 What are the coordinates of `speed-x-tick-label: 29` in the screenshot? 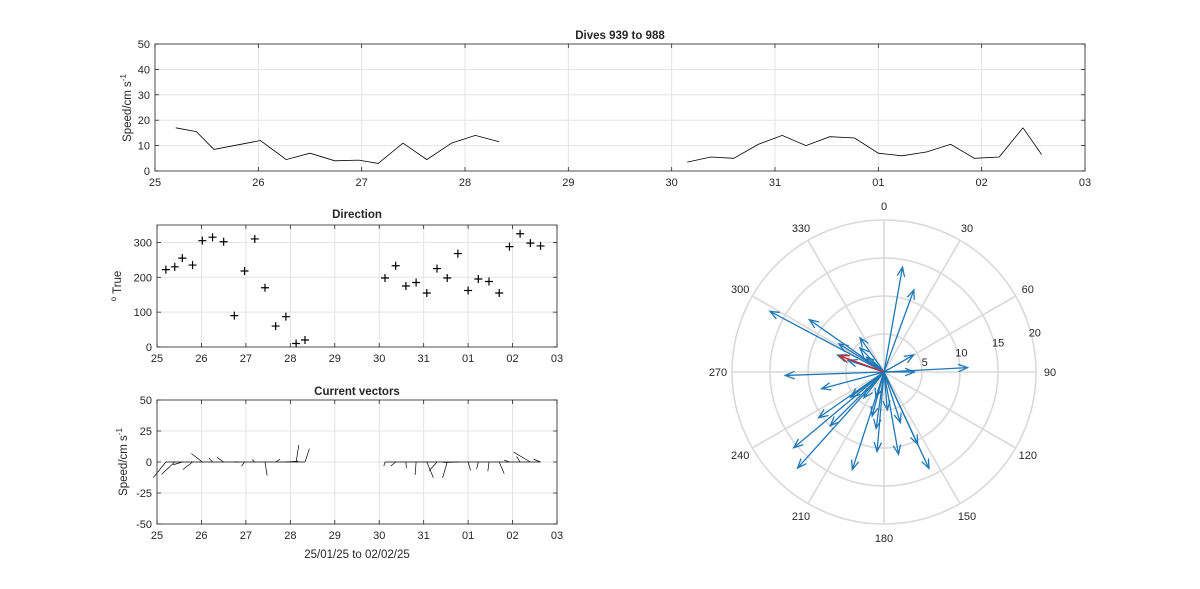 It's located at (568, 183).